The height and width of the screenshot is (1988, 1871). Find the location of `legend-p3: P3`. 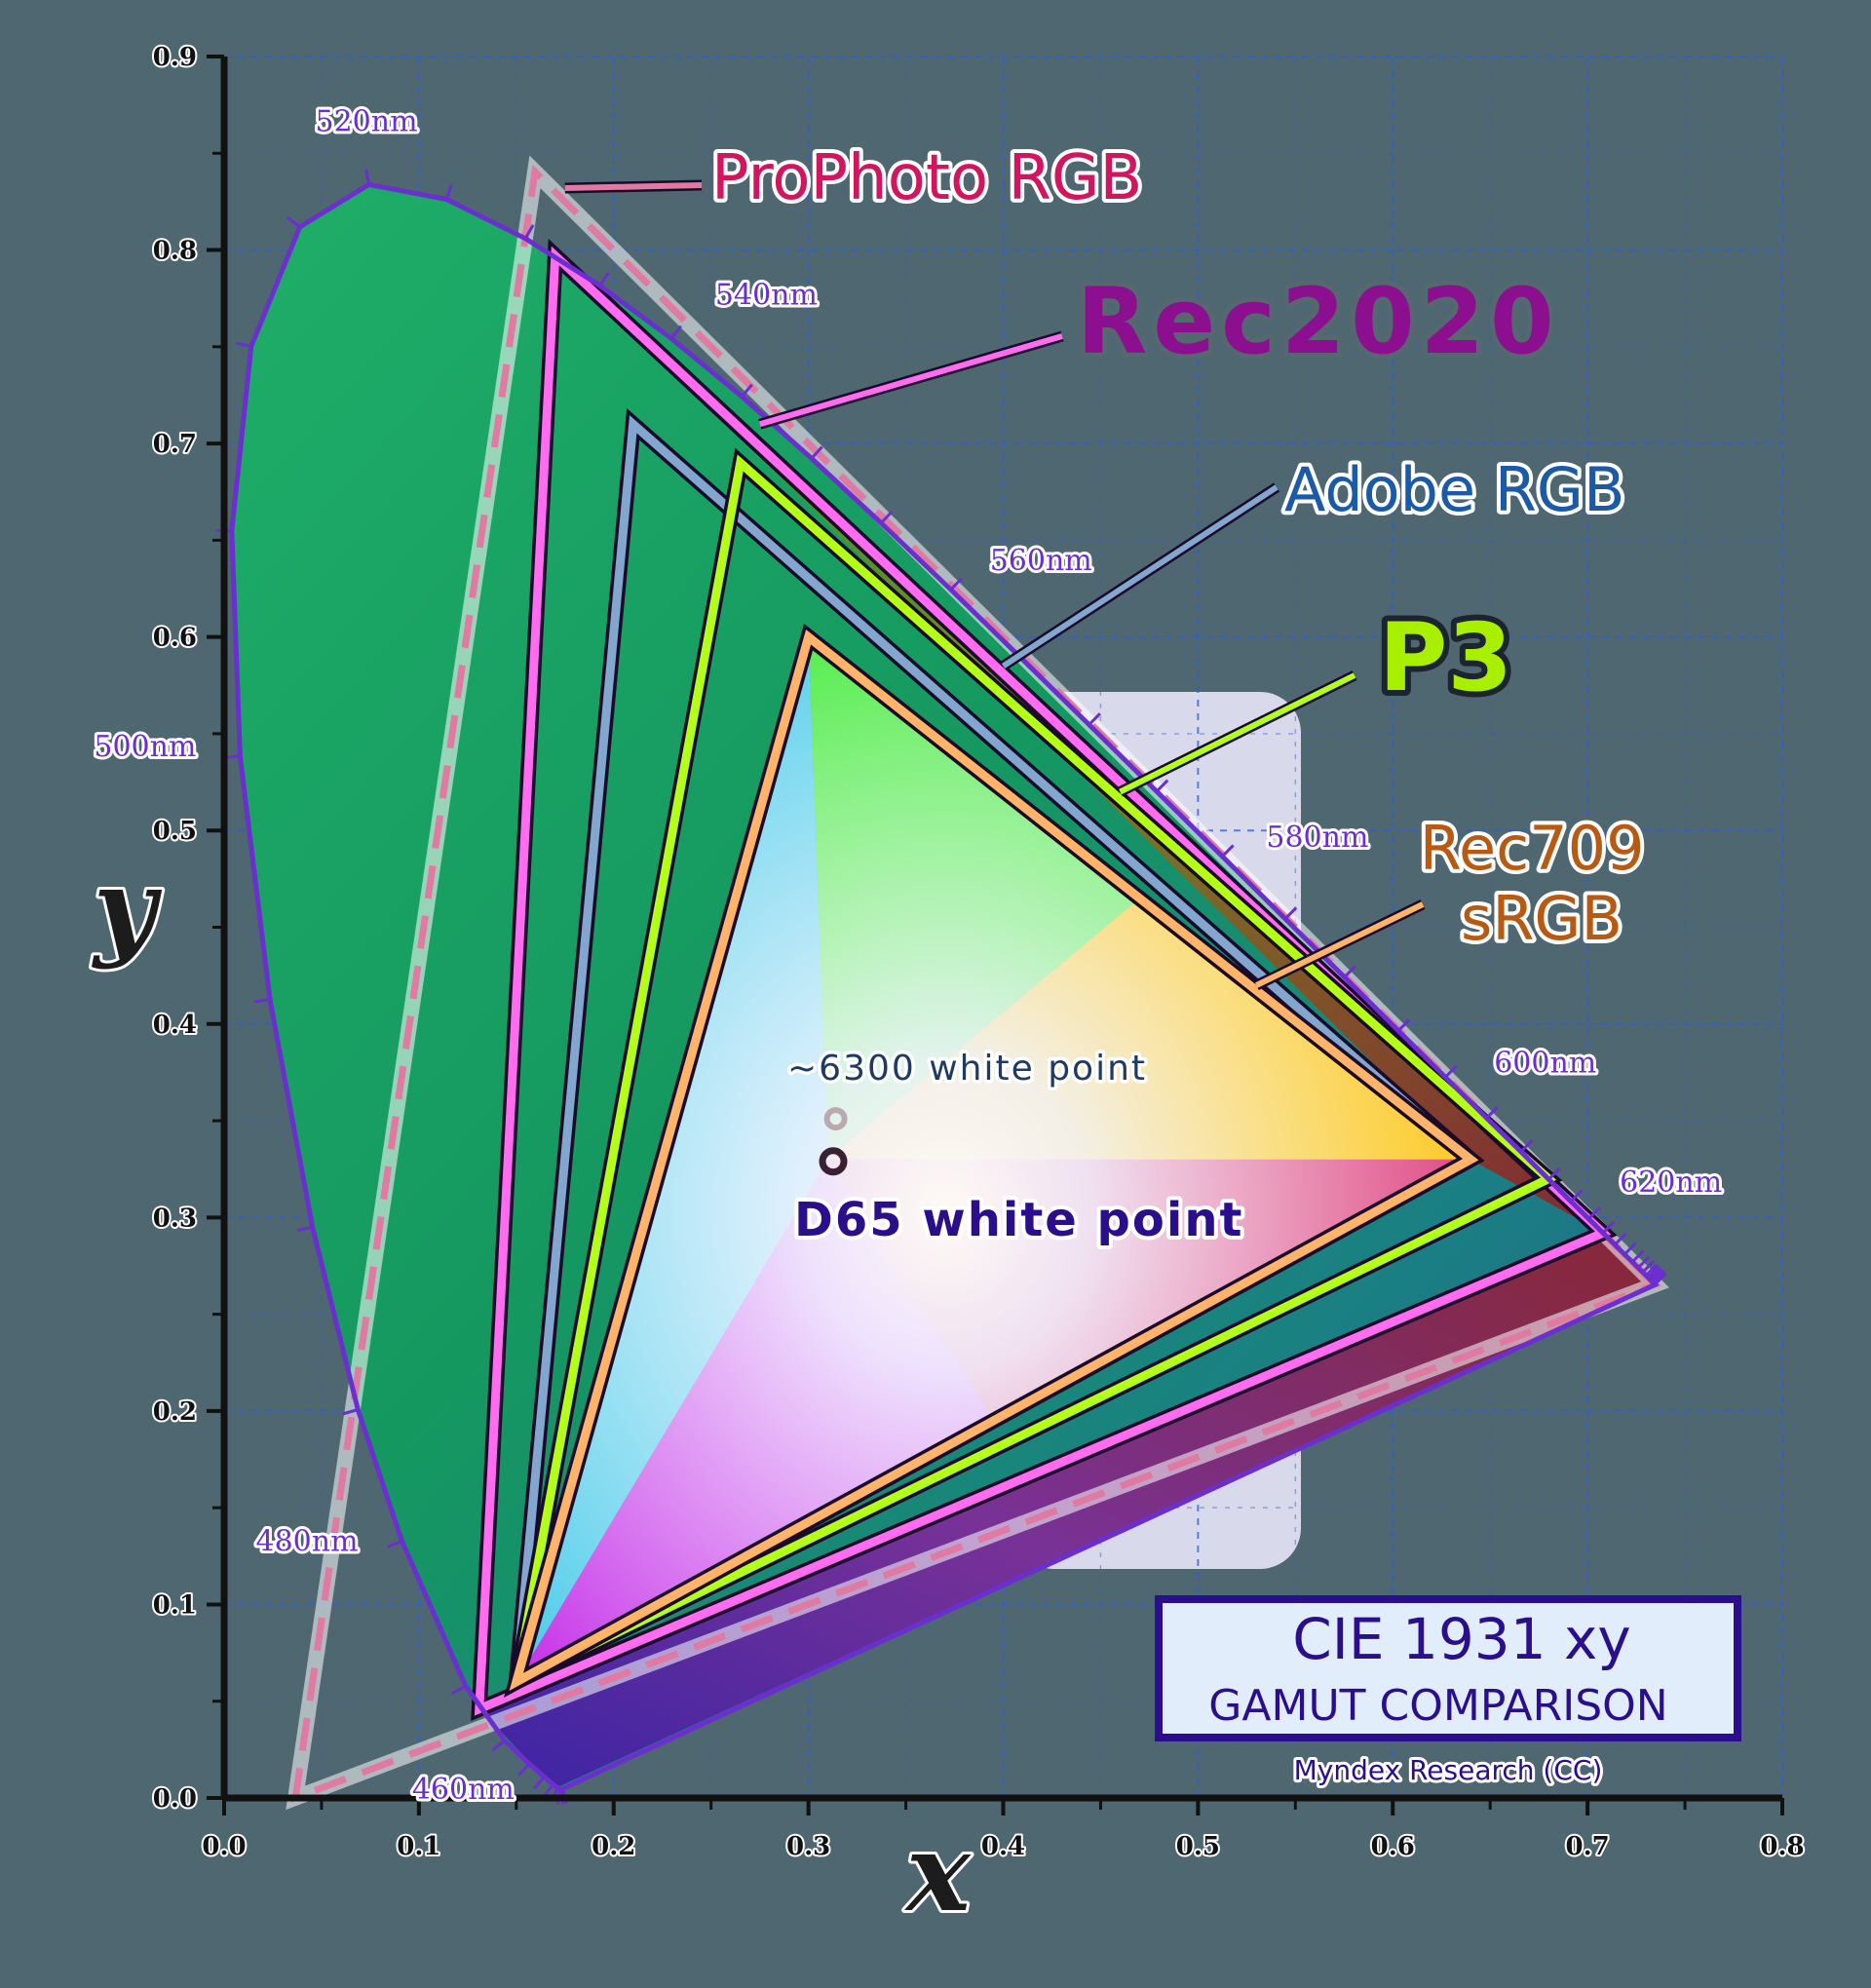

legend-p3: P3 is located at coordinates (1445, 657).